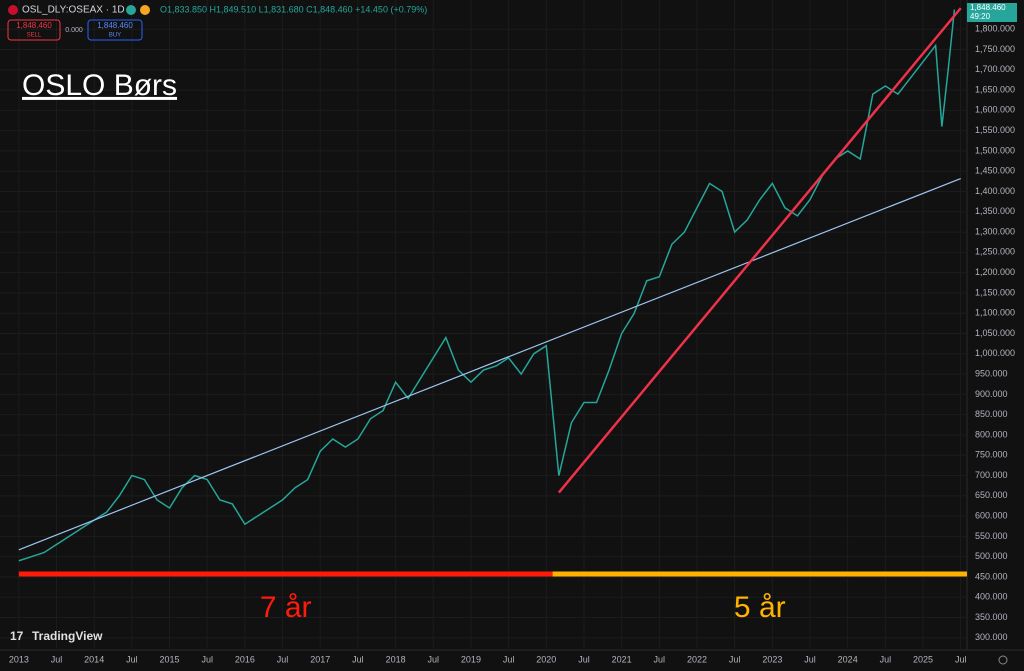 This screenshot has height=671, width=1024. I want to click on period-label: 7 år, so click(286, 607).